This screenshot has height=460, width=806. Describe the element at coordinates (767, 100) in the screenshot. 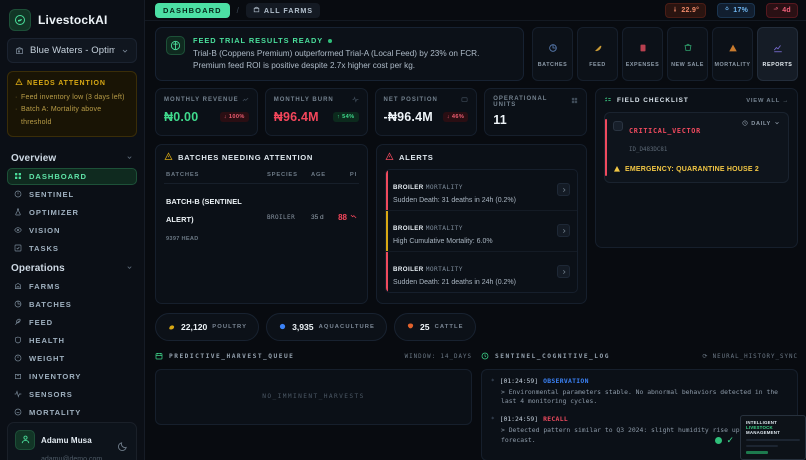

I see `view-all-button: VIEW ALL →` at that location.